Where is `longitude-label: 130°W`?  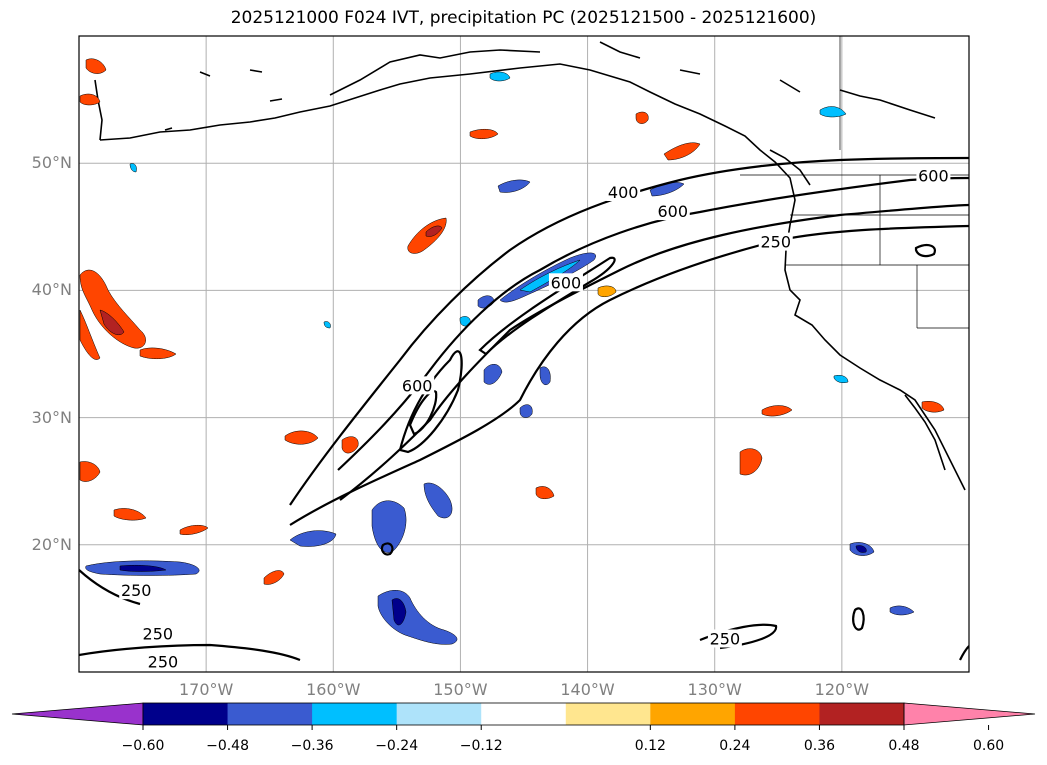
longitude-label: 130°W is located at coordinates (714, 689).